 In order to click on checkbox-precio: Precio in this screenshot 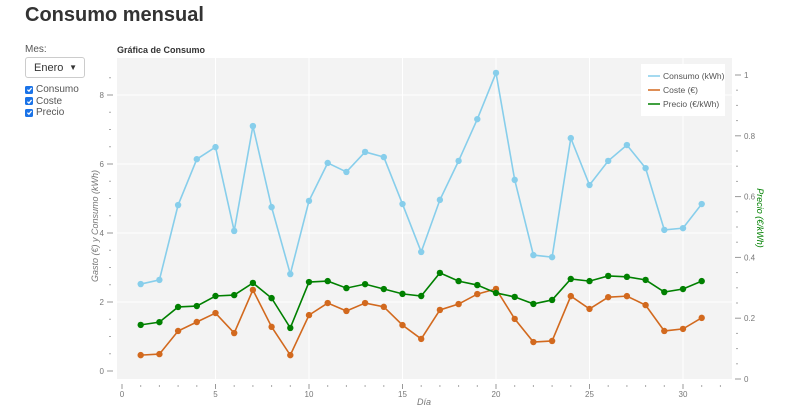, I will do `click(60, 113)`.